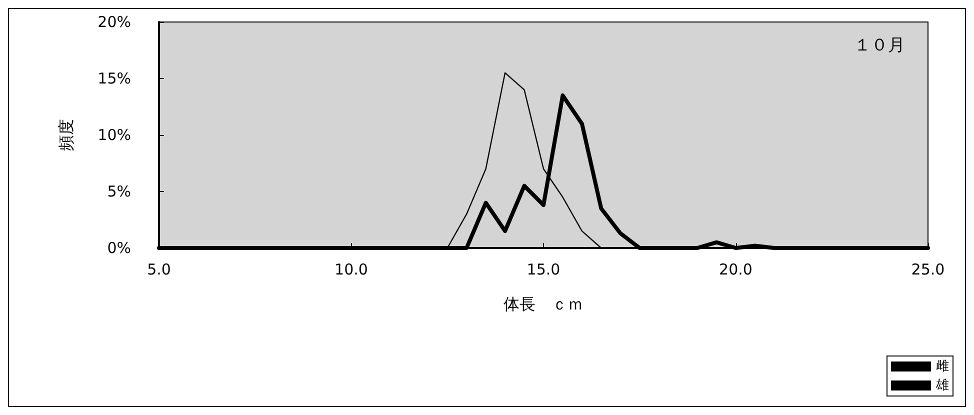  Describe the element at coordinates (942, 366) in the screenshot. I see `legend-label: 雌` at that location.